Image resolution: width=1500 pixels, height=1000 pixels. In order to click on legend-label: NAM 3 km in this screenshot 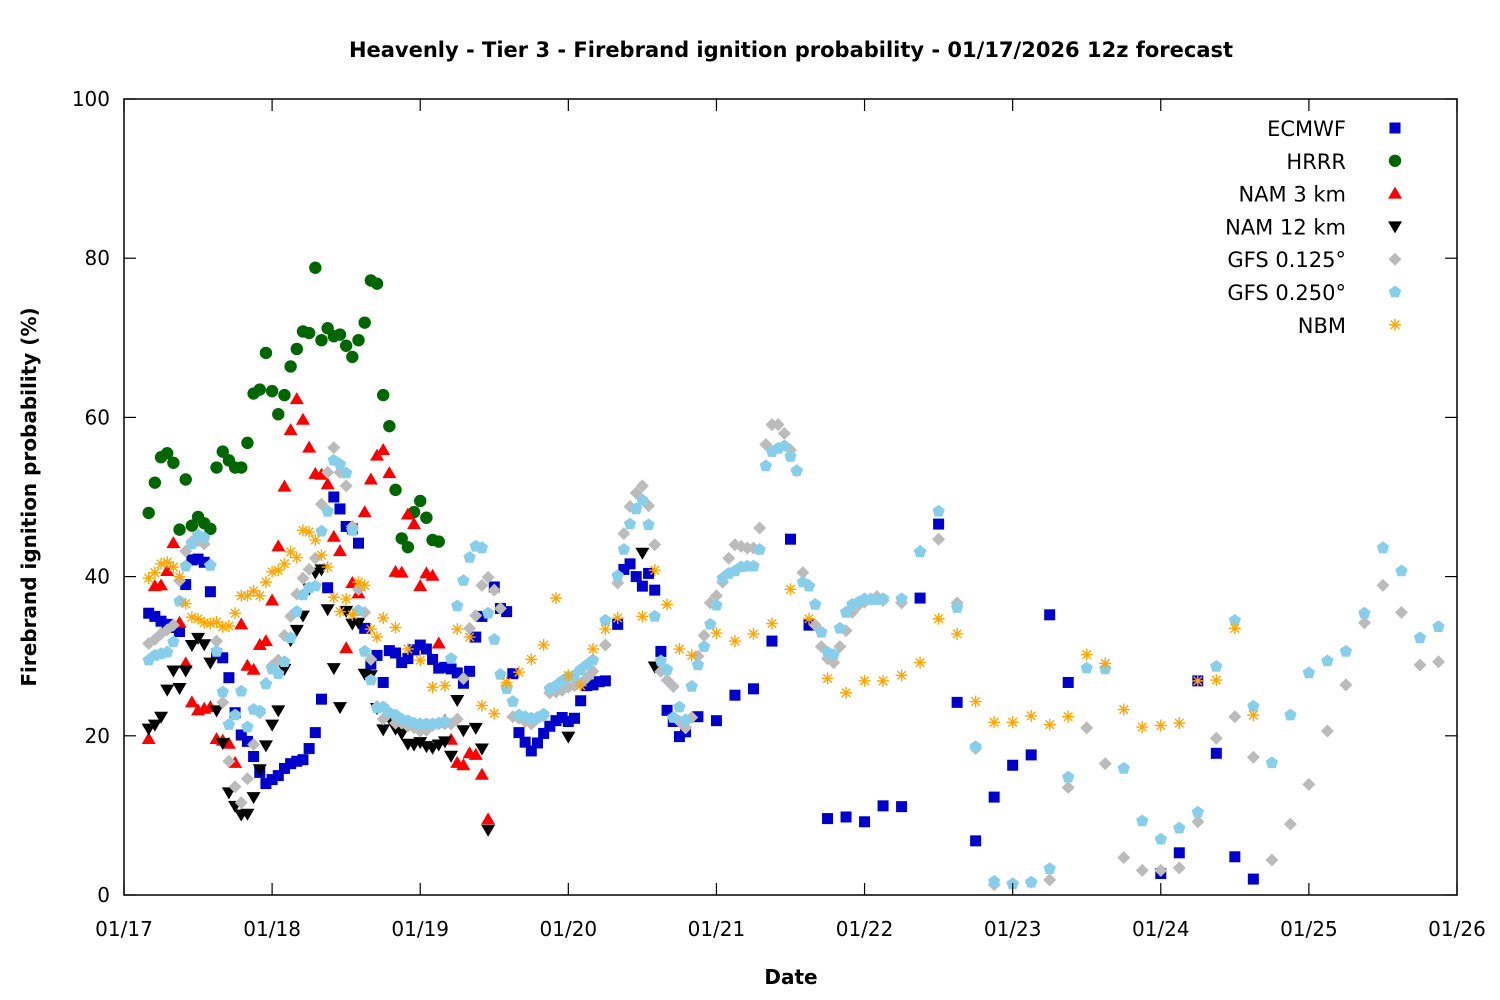, I will do `click(1292, 195)`.